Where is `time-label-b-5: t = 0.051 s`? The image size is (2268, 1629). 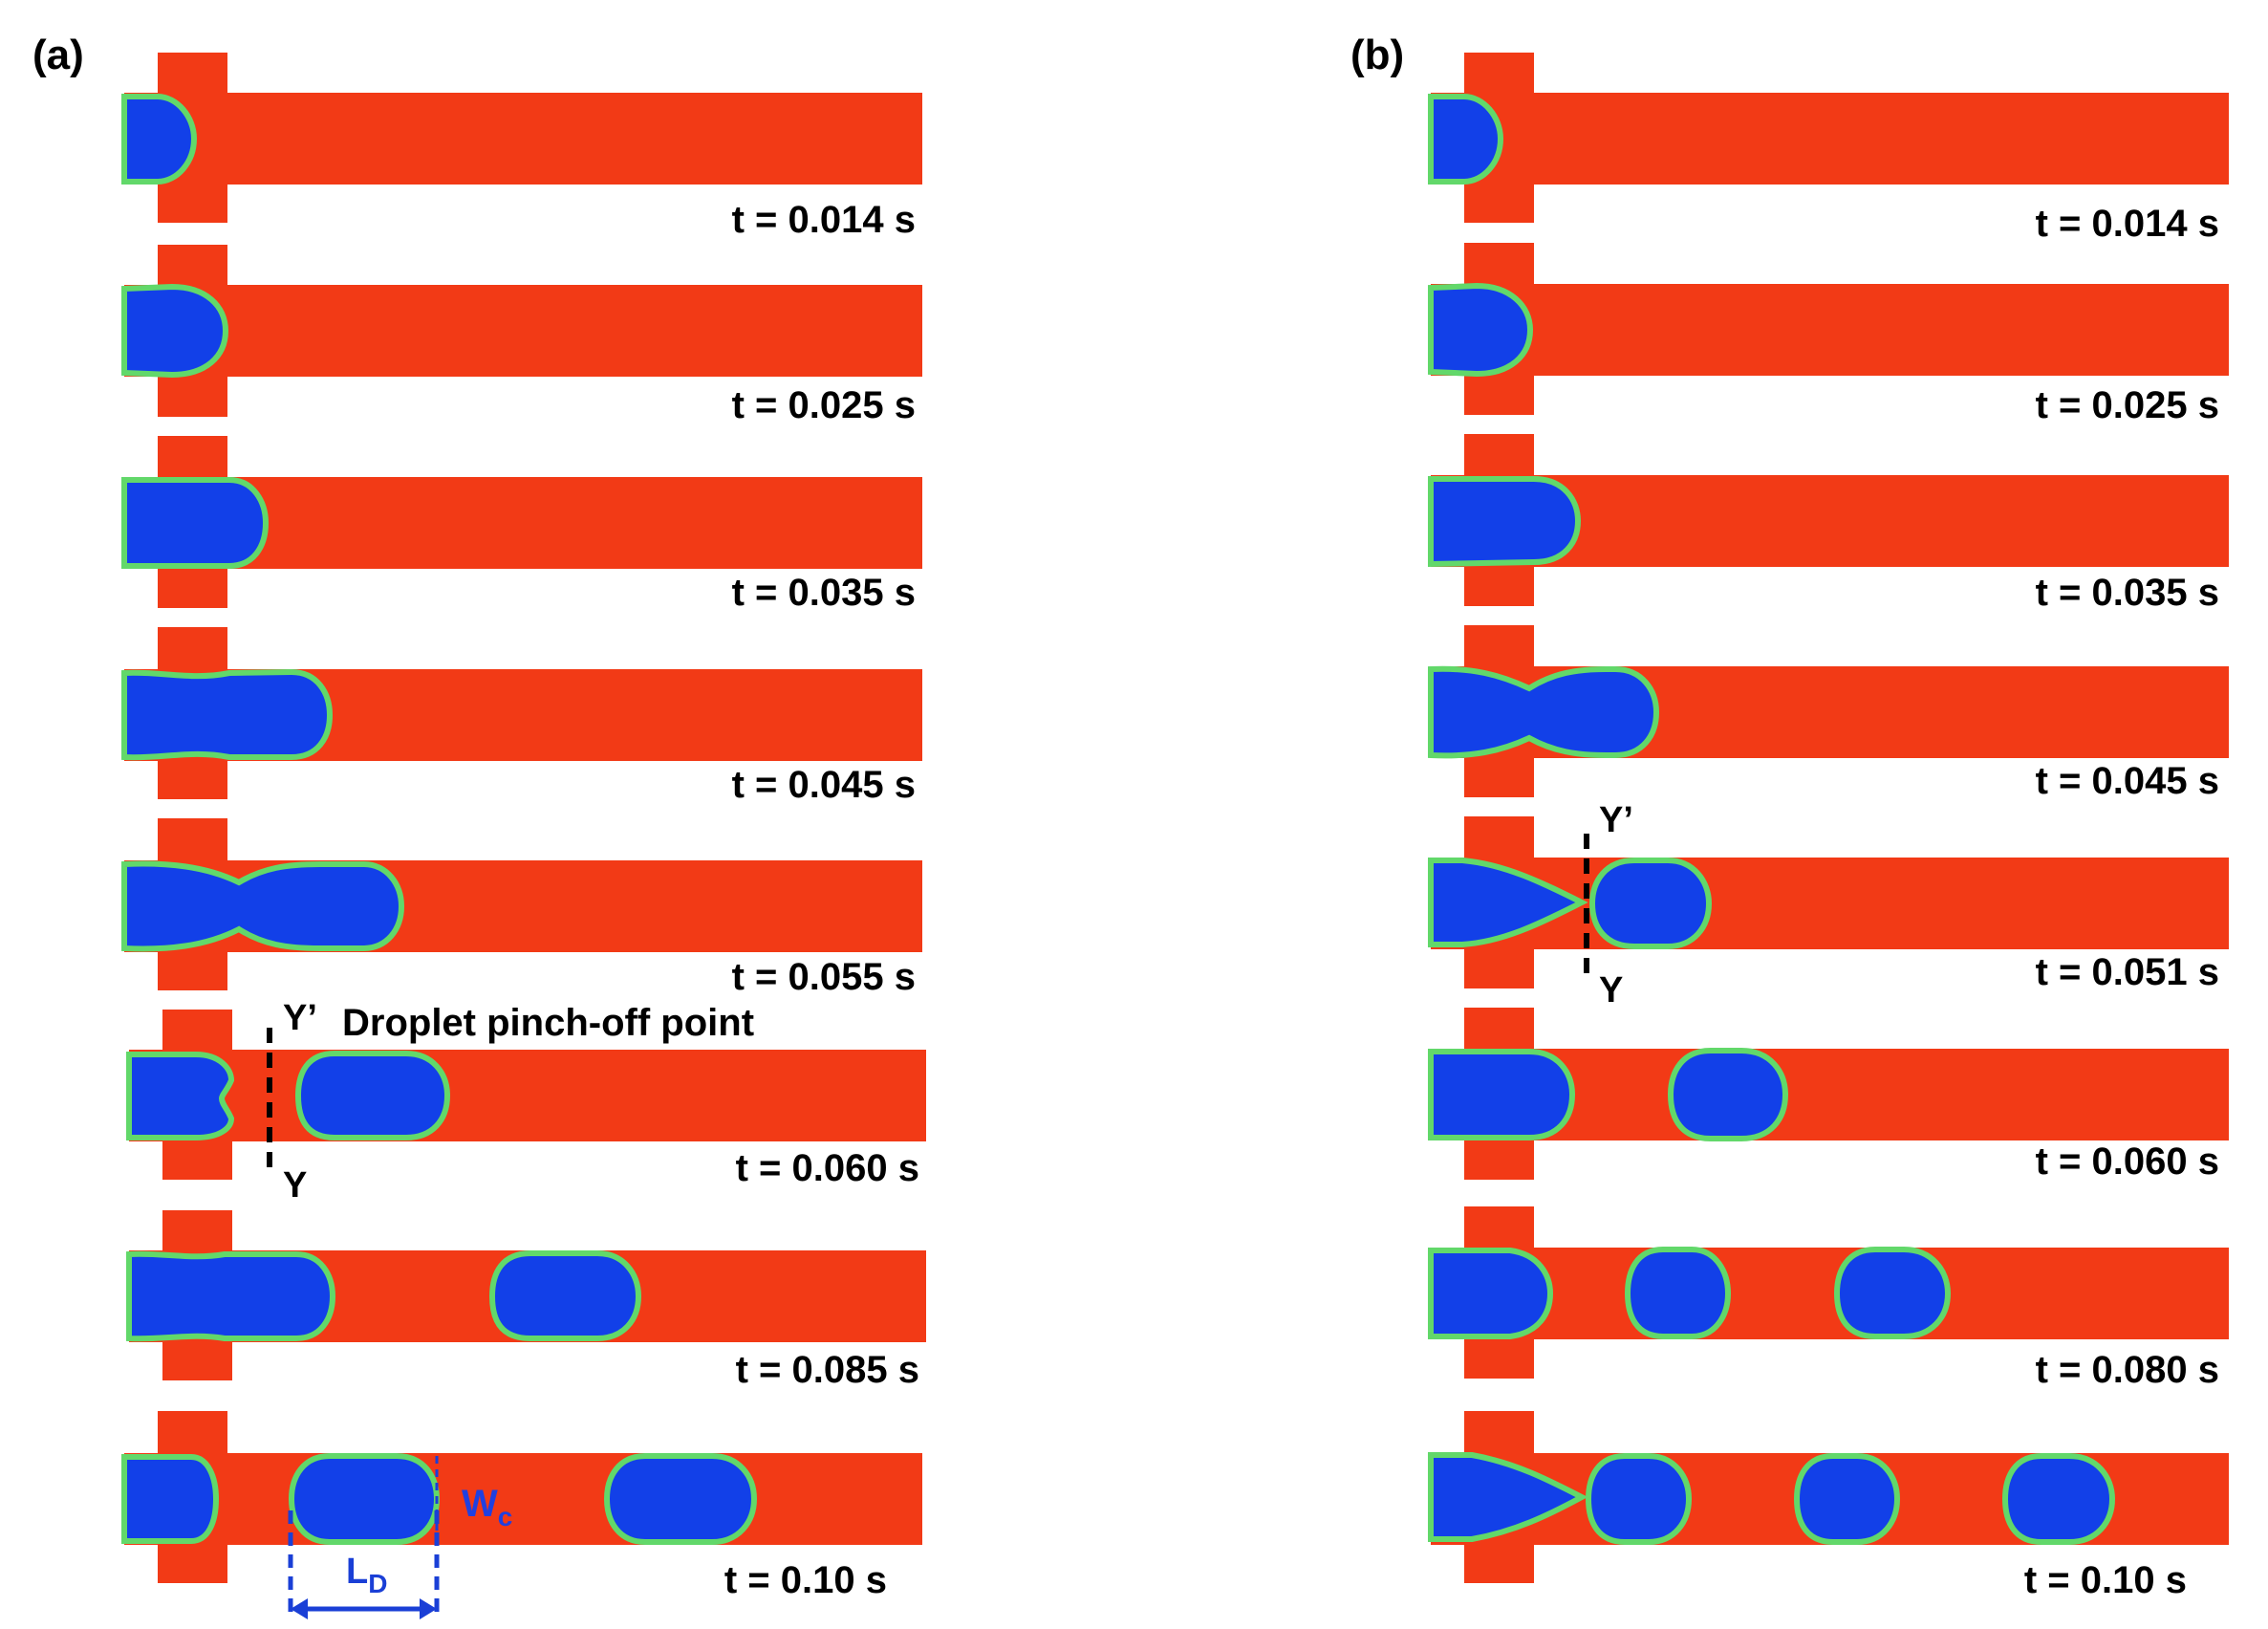
time-label-b-5: t = 0.051 s is located at coordinates (2127, 972).